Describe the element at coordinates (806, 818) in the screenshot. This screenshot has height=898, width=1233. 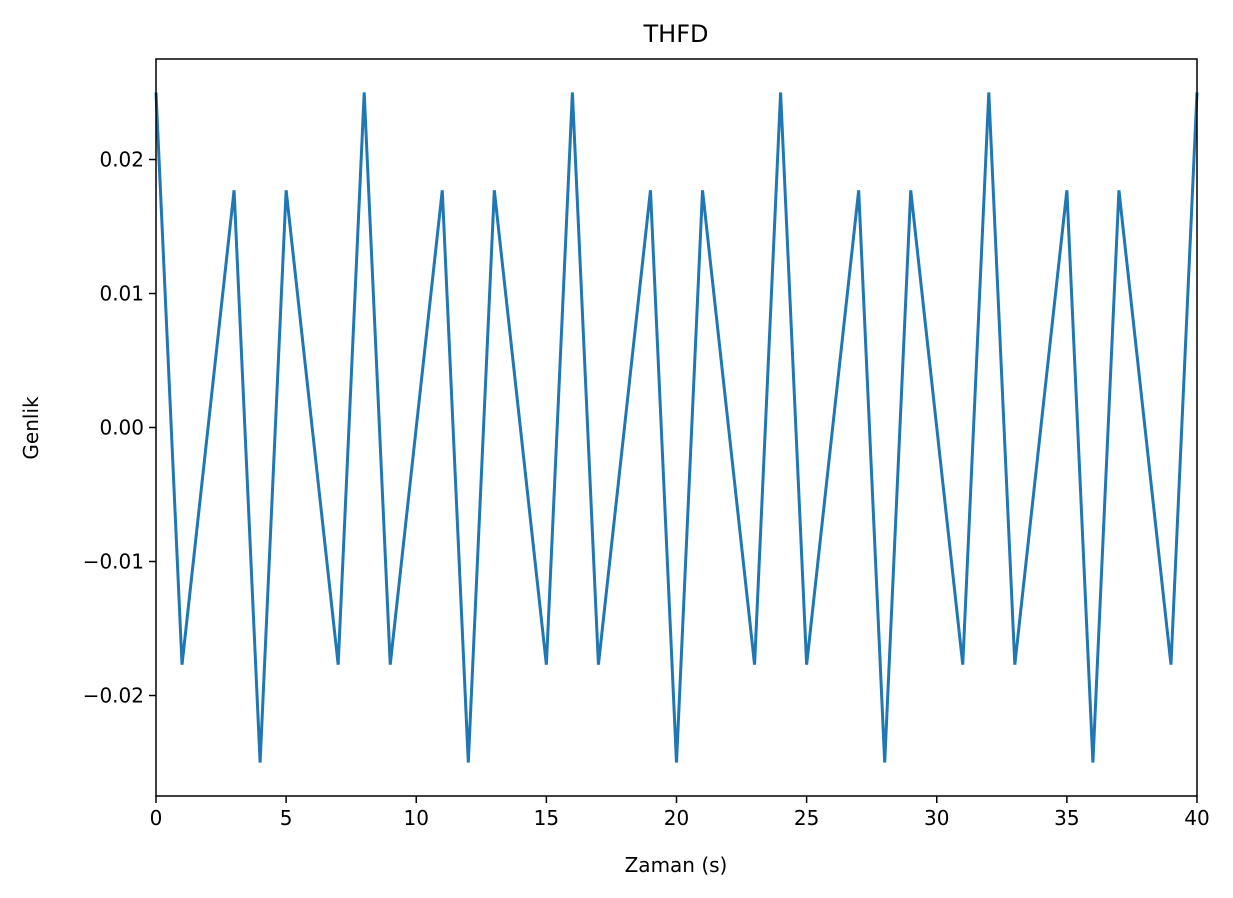
I see `x-tick-label: 25` at that location.